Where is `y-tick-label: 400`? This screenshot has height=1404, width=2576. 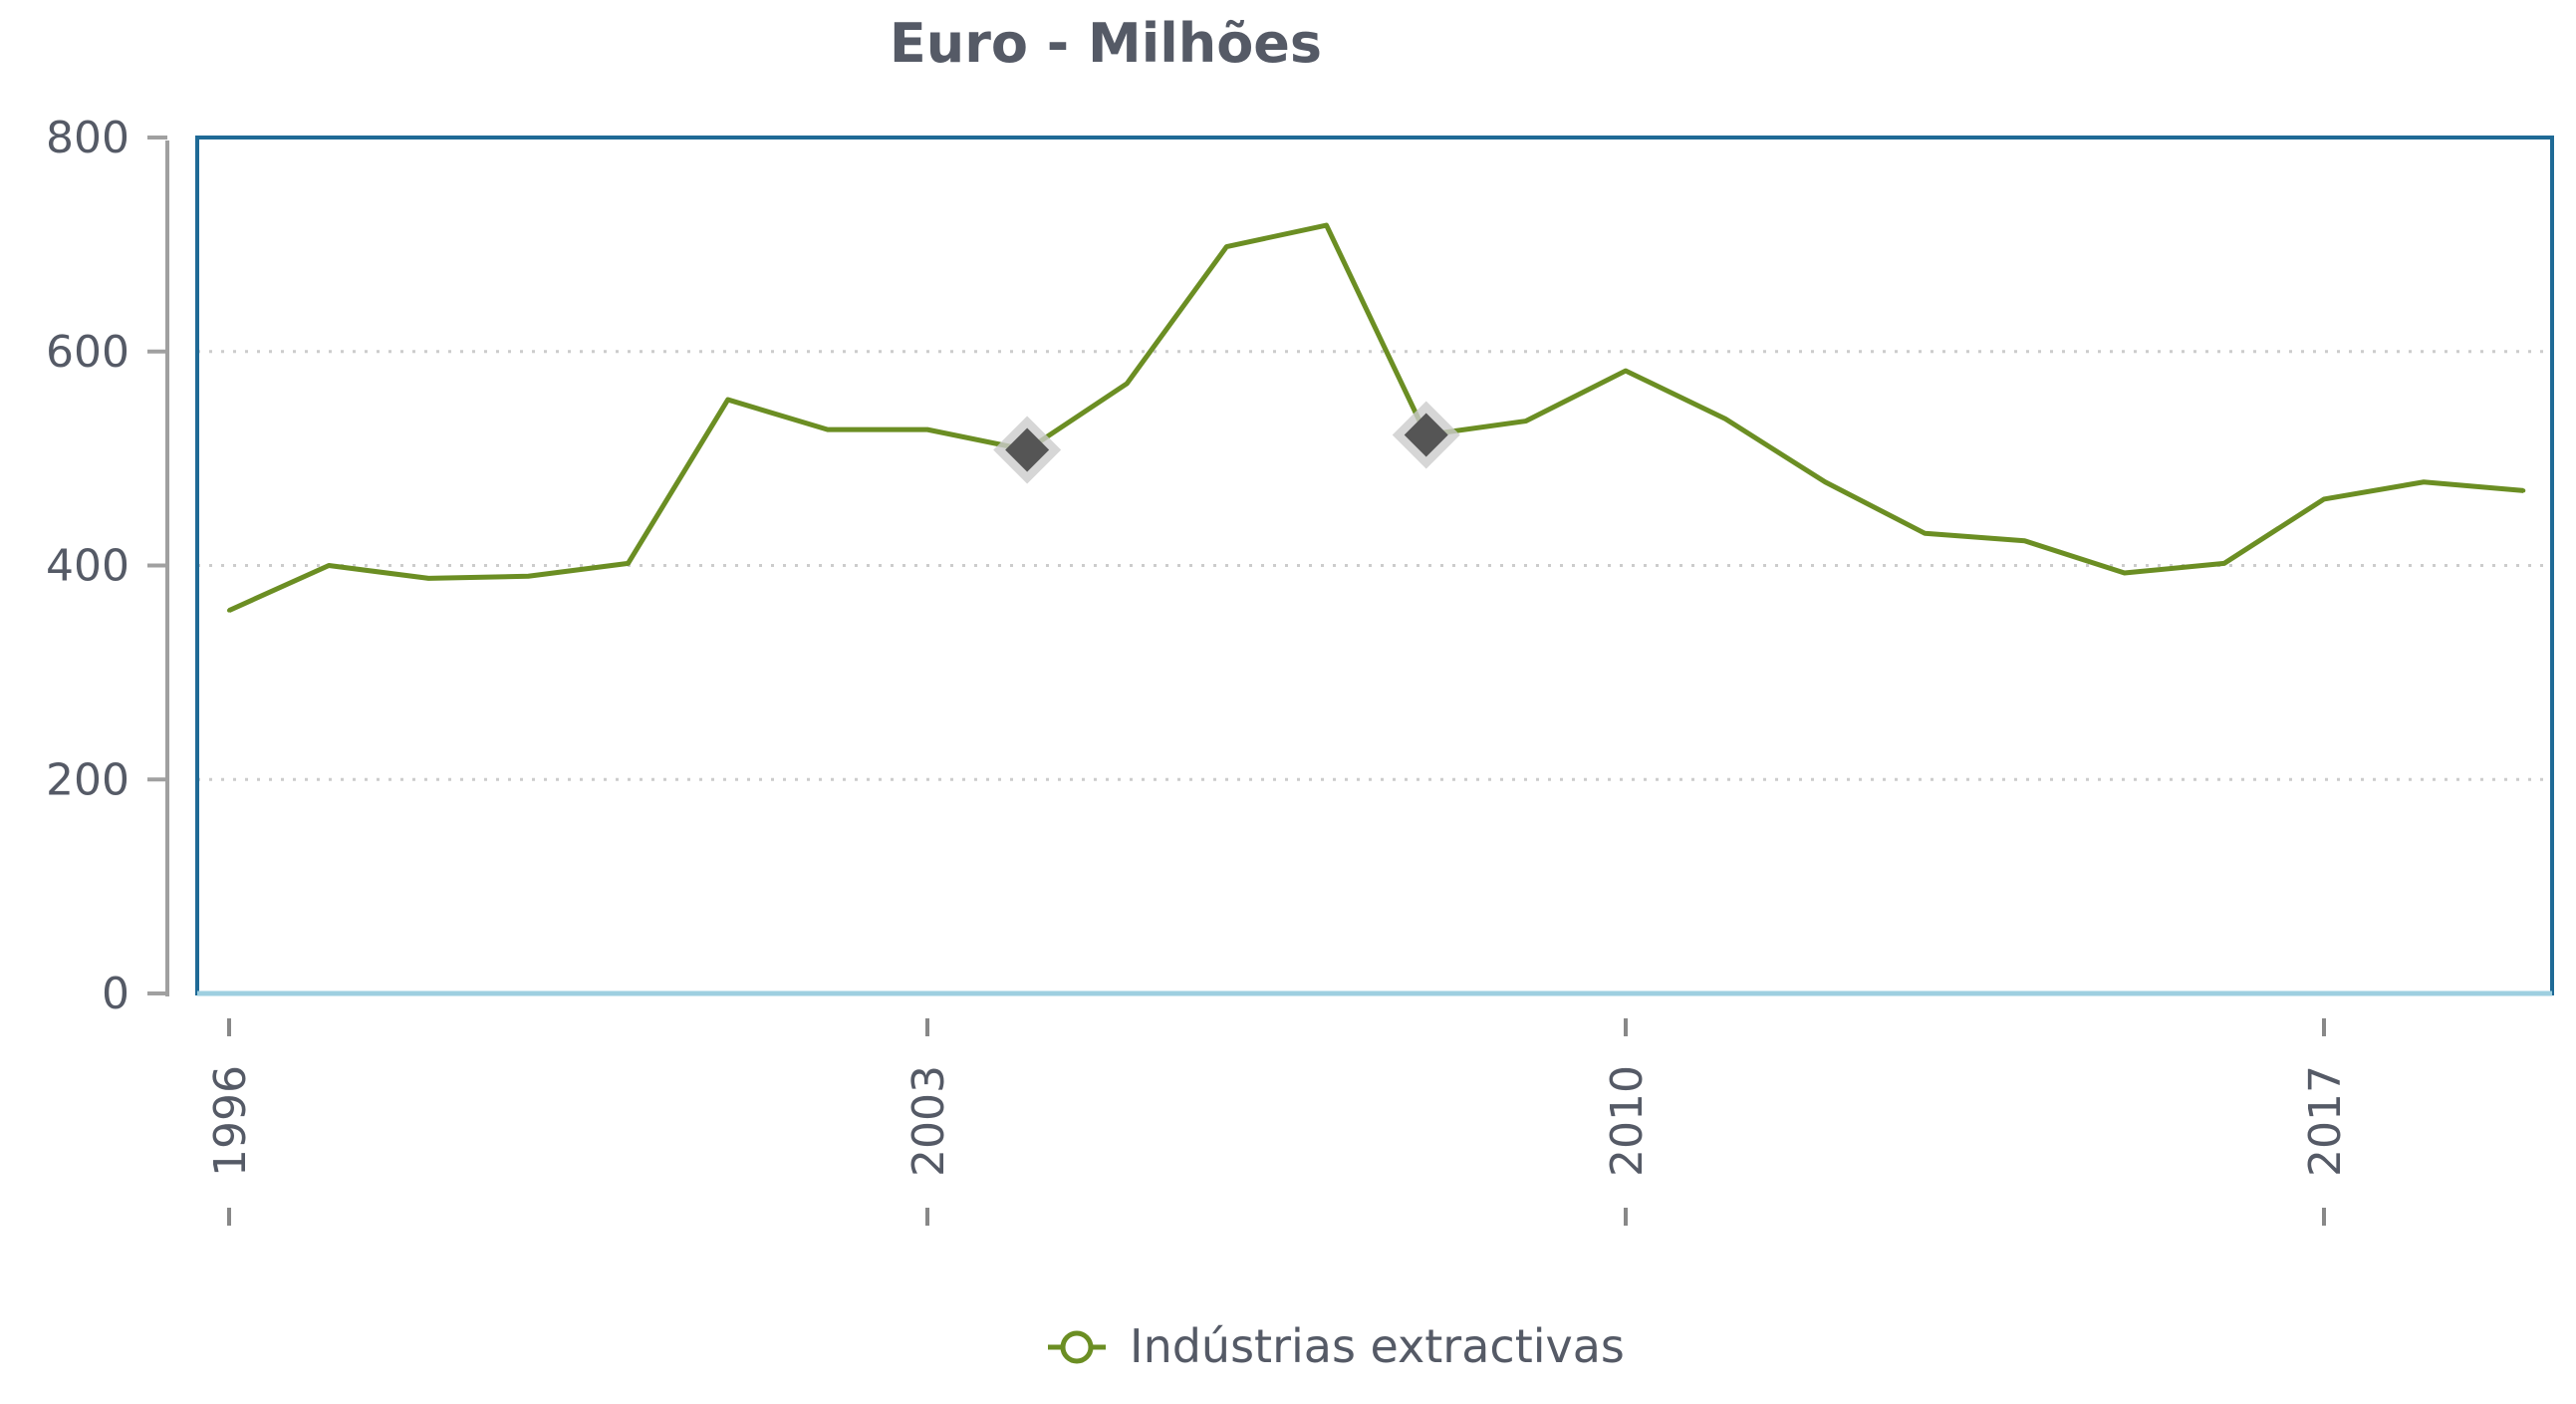 y-tick-label: 400 is located at coordinates (87, 566).